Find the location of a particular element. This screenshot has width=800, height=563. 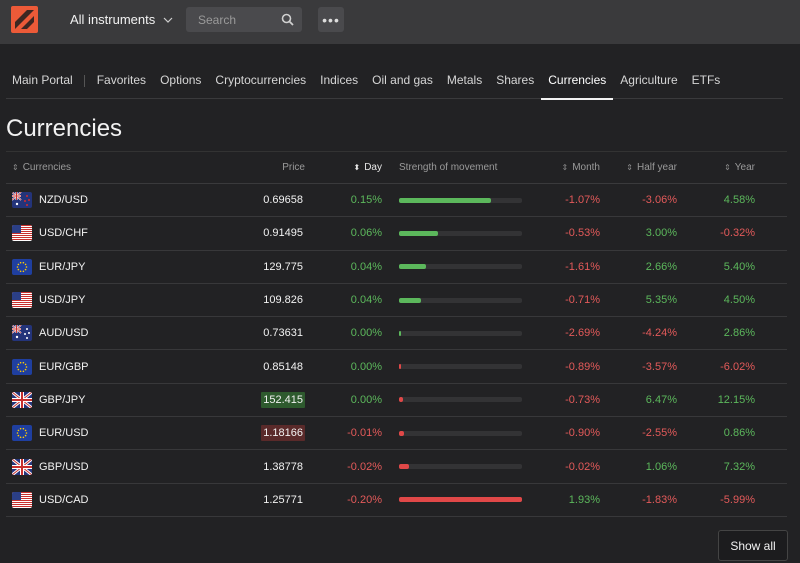

column-header-half-year: ⇕ Half year is located at coordinates (651, 167).